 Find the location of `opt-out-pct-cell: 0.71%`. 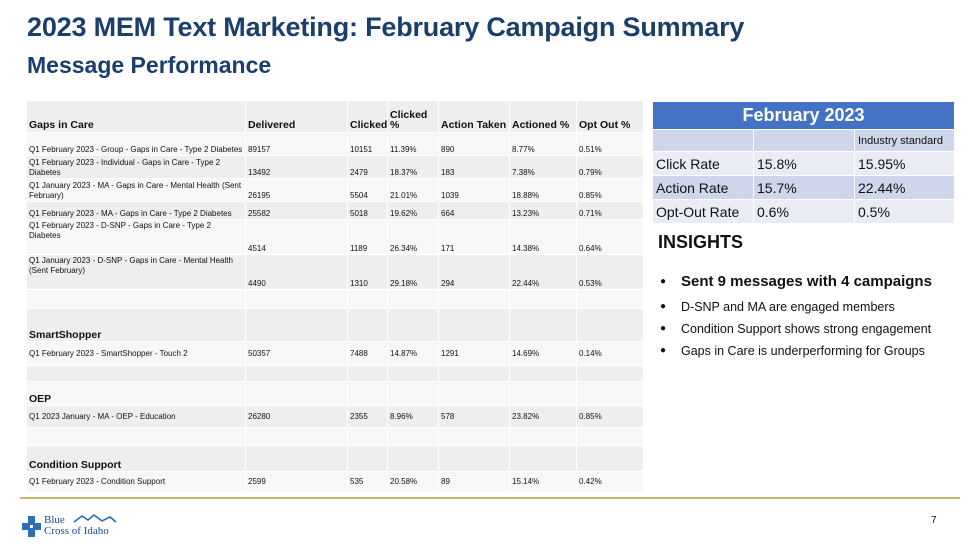

opt-out-pct-cell: 0.71% is located at coordinates (610, 210).